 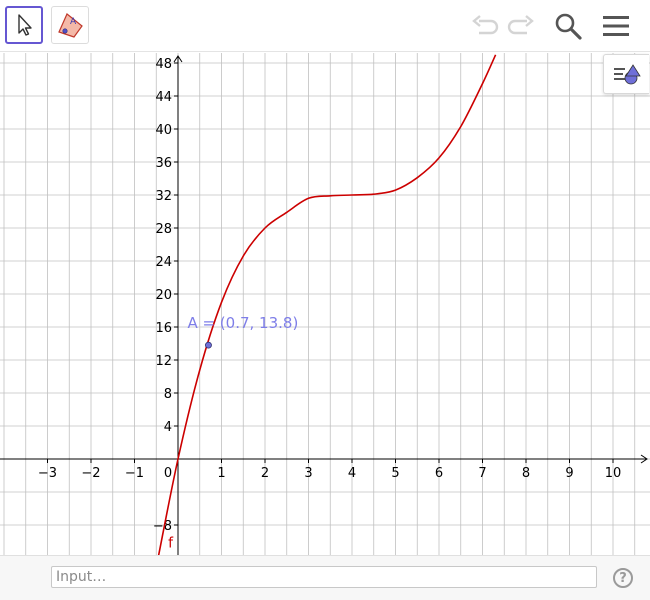 What do you see at coordinates (168, 473) in the screenshot?
I see `x-tick-label: 0` at bounding box center [168, 473].